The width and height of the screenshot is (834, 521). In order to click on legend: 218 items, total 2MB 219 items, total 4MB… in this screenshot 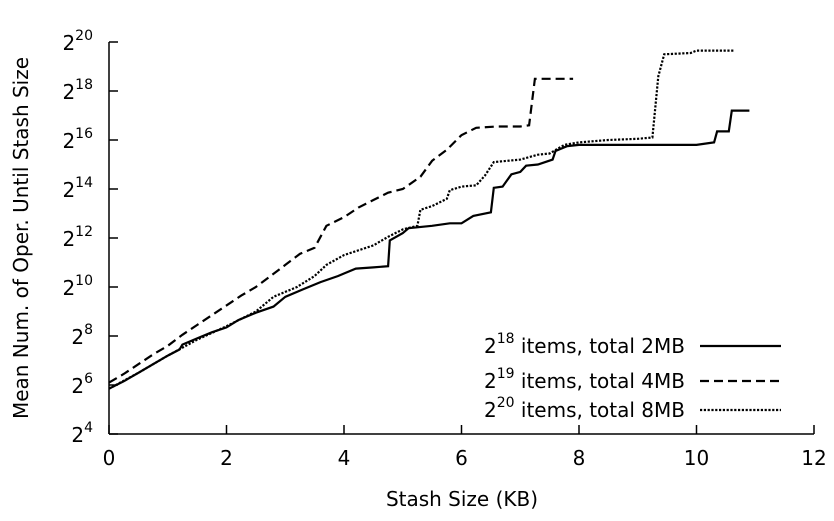, I will do `click(632, 376)`.